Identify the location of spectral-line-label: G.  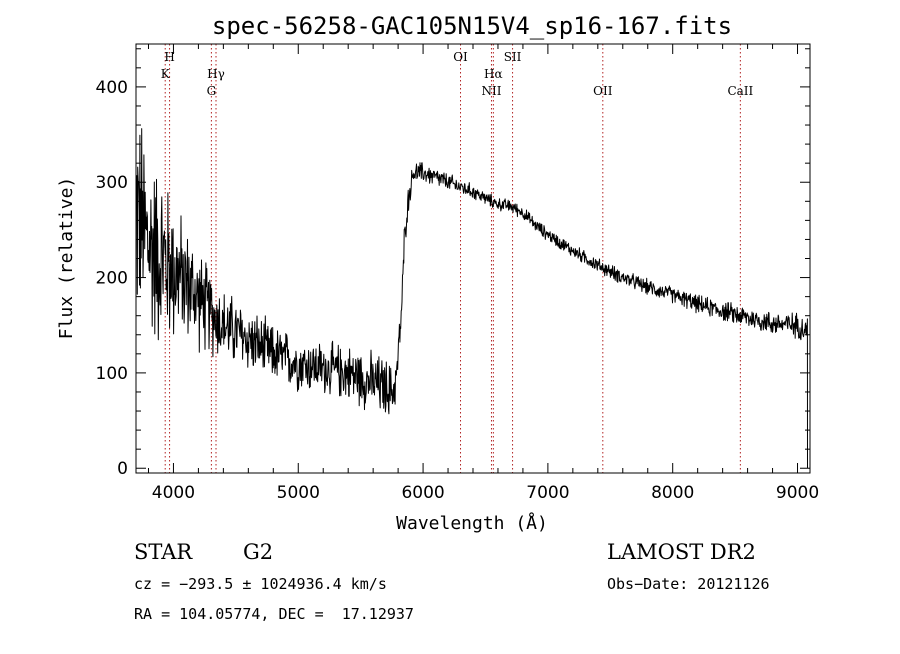
(212, 91).